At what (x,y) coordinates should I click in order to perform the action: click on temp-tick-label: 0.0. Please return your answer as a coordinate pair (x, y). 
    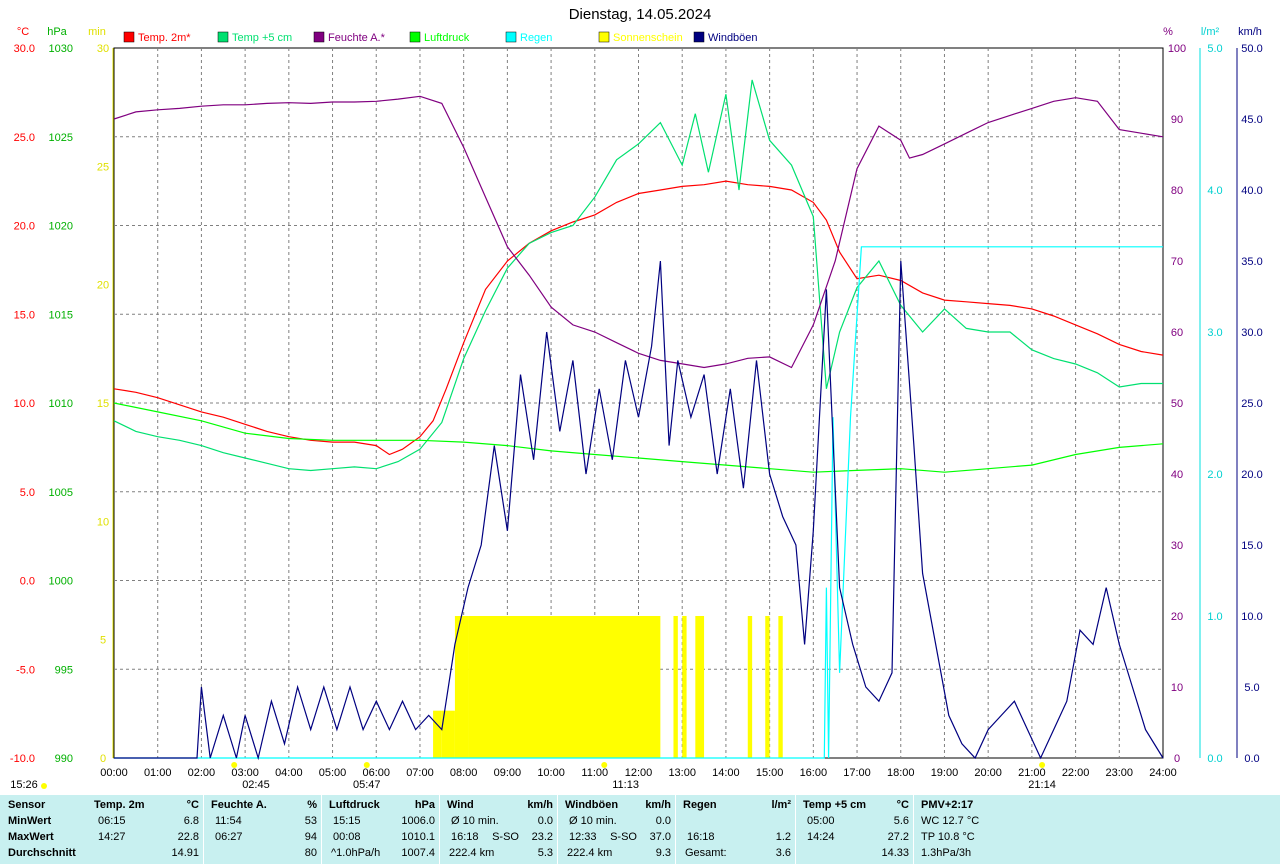
    Looking at the image, I should click on (27, 582).